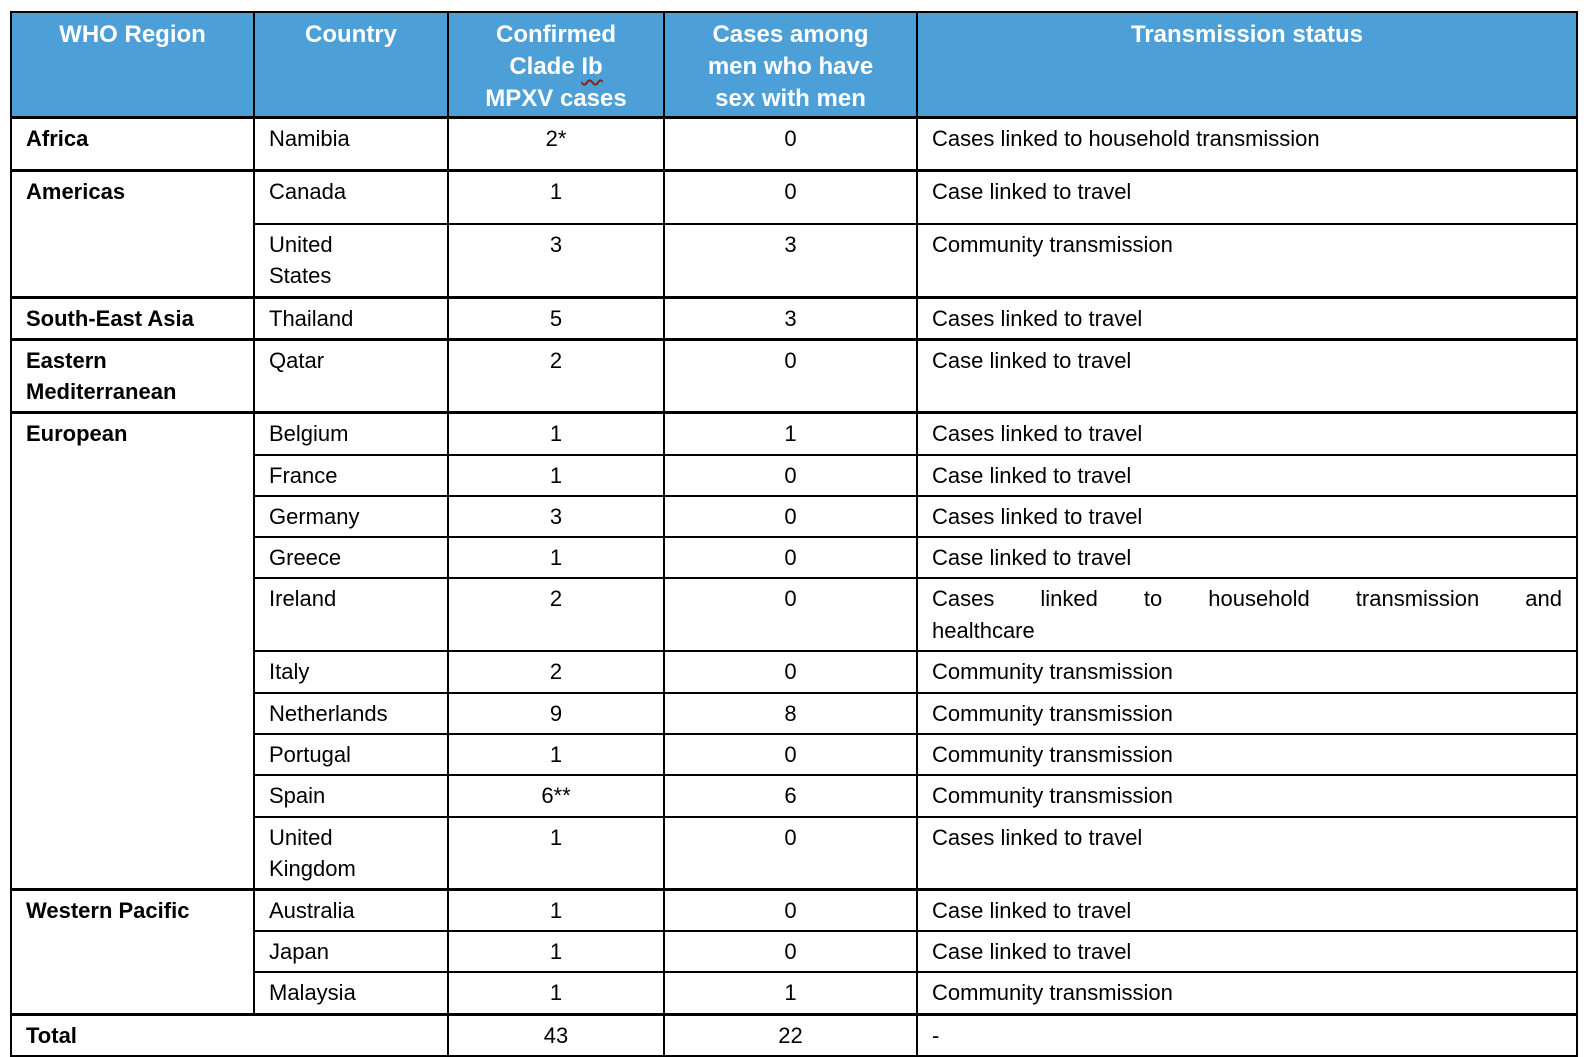 The image size is (1586, 1057). Describe the element at coordinates (132, 951) in the screenshot. I see `region-cell-western-pacific: Western Pacific` at that location.